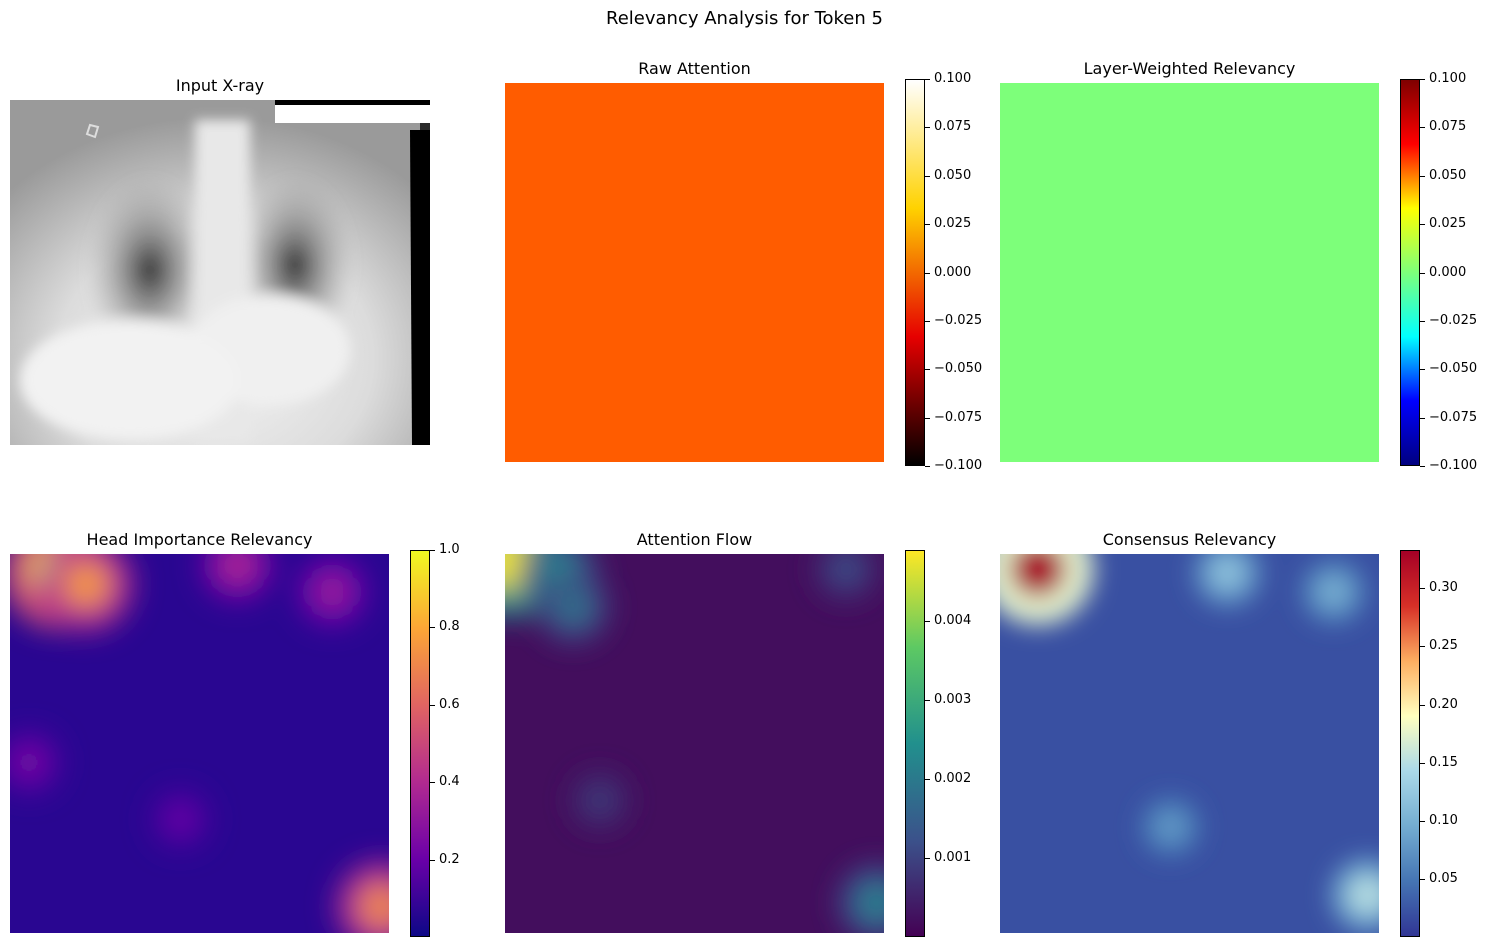  What do you see at coordinates (1189, 68) in the screenshot?
I see `layer-weighted-title: Layer-Weighted Relevancy` at bounding box center [1189, 68].